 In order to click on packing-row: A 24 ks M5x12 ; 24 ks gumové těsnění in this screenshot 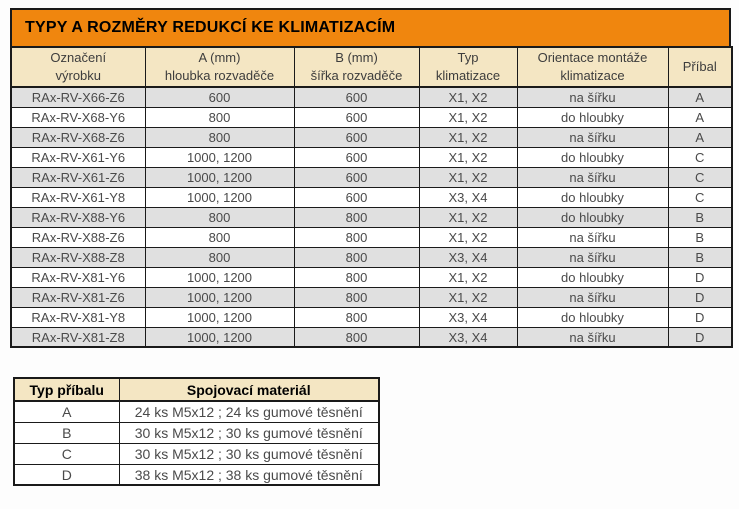, I will do `click(196, 411)`.